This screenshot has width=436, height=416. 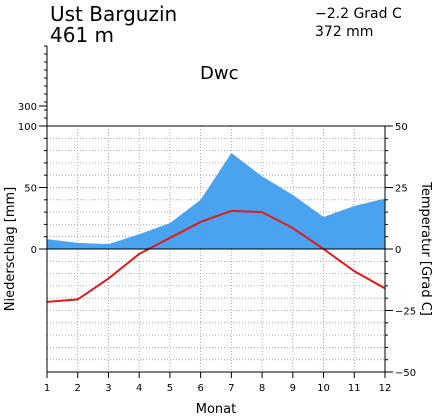 What do you see at coordinates (344, 32) in the screenshot?
I see `annual-precipitation: 372 mm` at bounding box center [344, 32].